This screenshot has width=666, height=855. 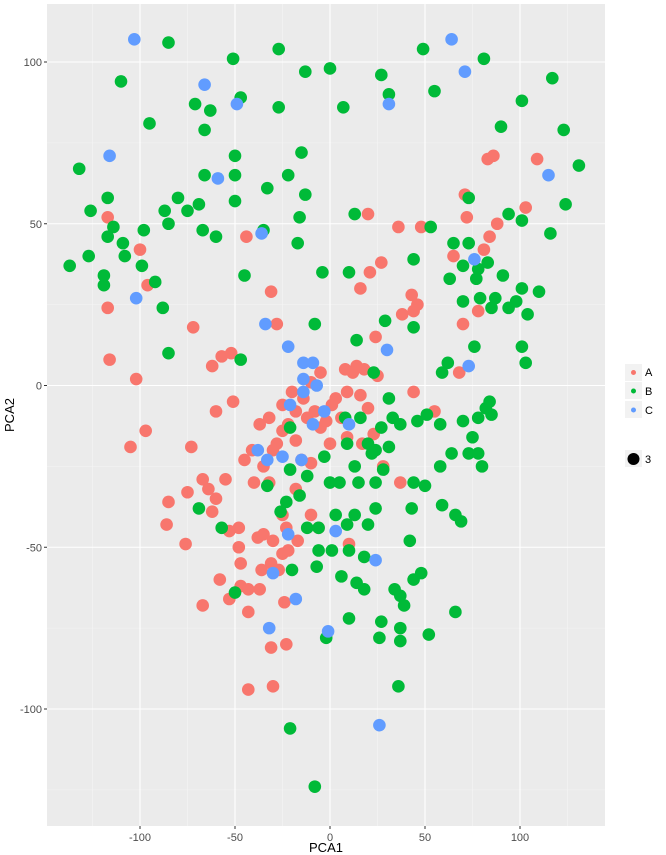 I want to click on y-tick-label: 100, so click(x=33, y=63).